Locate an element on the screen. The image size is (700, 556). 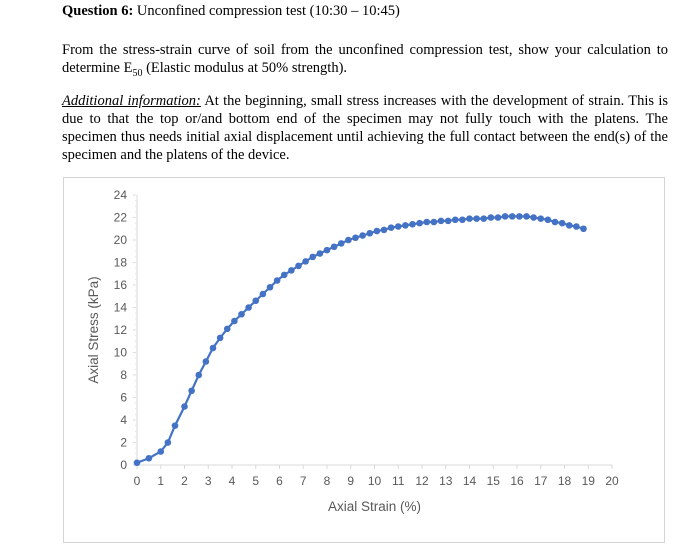
x-tick-label: 18 is located at coordinates (565, 481).